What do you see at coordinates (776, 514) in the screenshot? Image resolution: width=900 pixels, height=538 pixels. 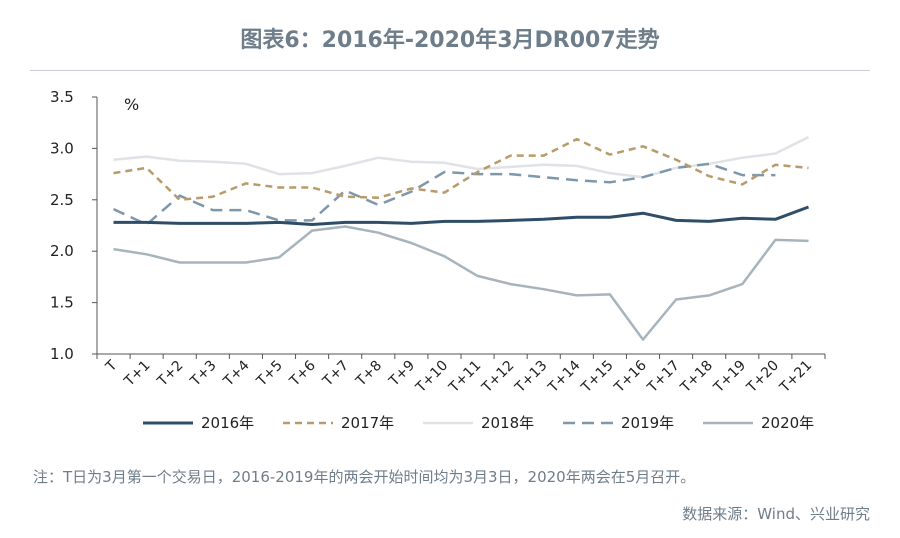 I see `data-source: 数据来源：Wind、兴业研究` at bounding box center [776, 514].